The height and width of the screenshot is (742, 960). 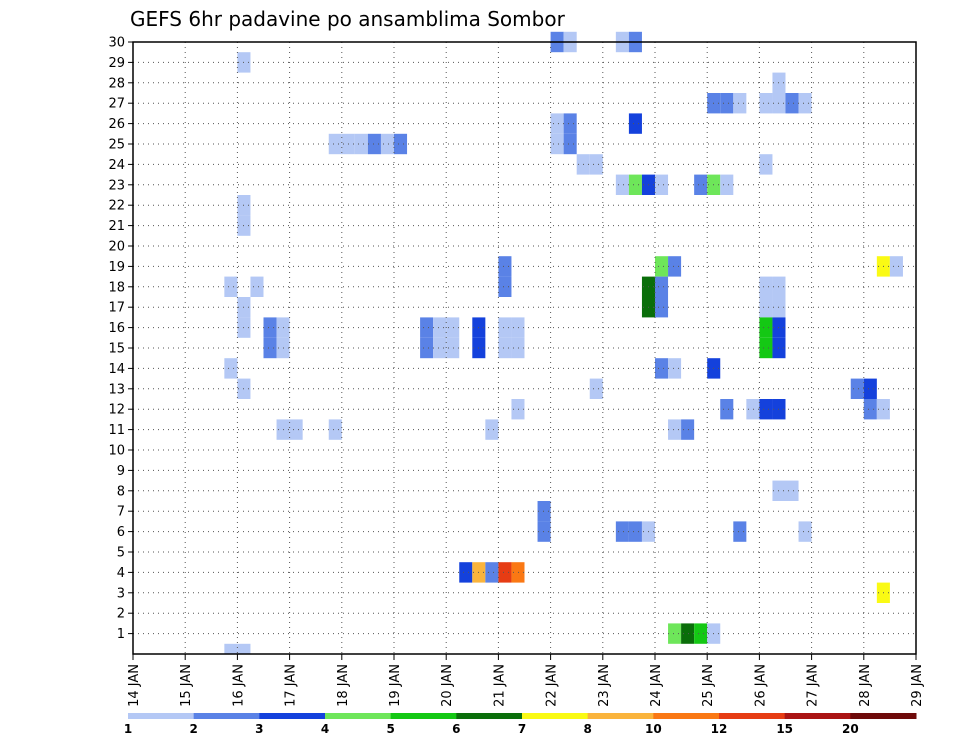 What do you see at coordinates (343, 685) in the screenshot?
I see `x-tick-label: 18 JAN` at bounding box center [343, 685].